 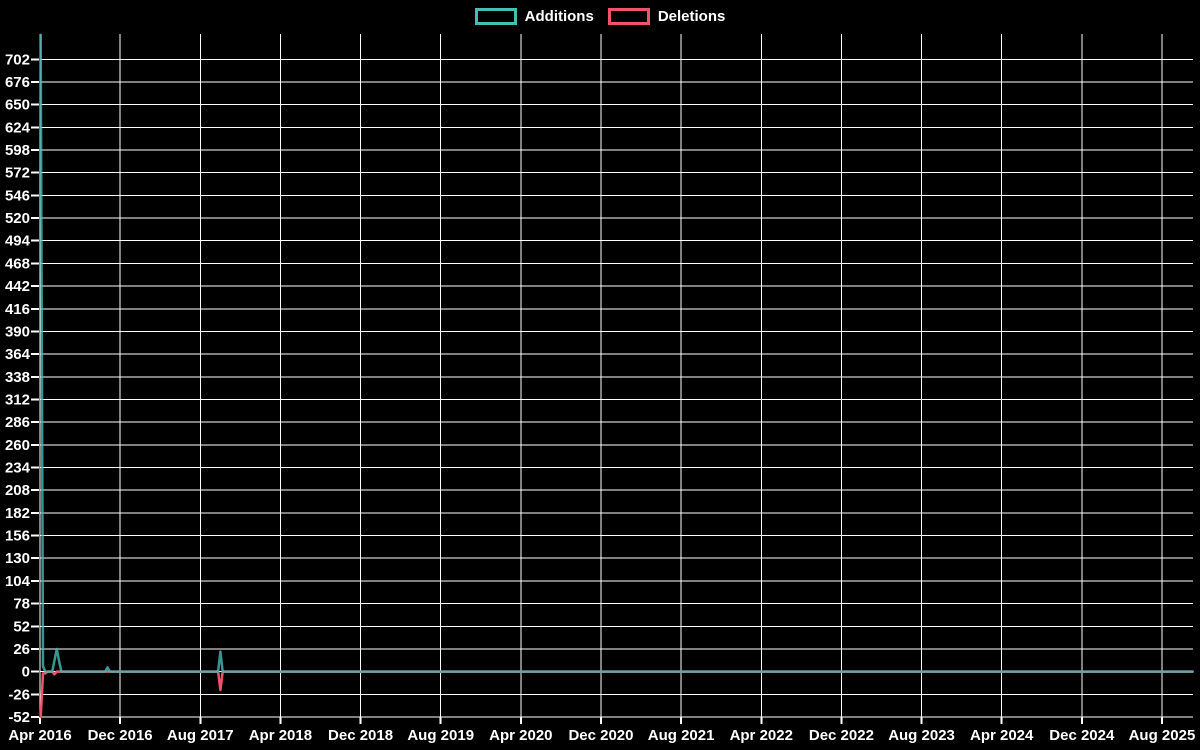 I want to click on y-axis-label: 702, so click(x=17, y=59).